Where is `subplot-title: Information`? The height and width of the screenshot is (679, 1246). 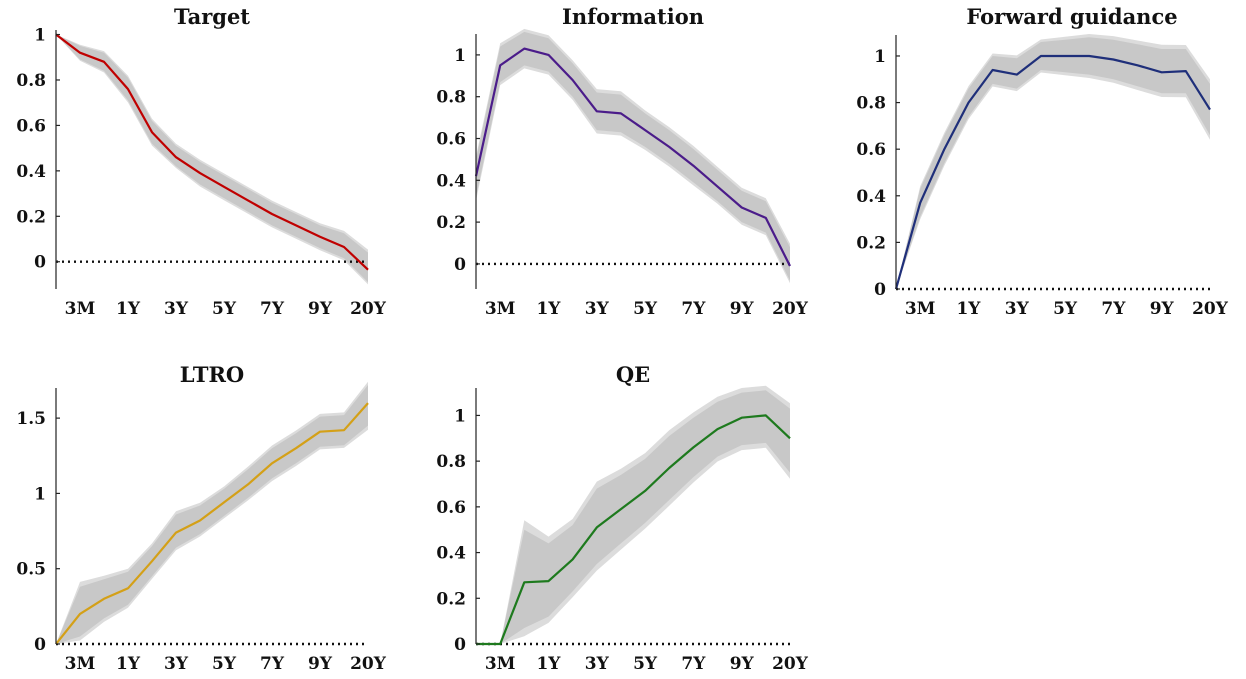 subplot-title: Information is located at coordinates (633, 16).